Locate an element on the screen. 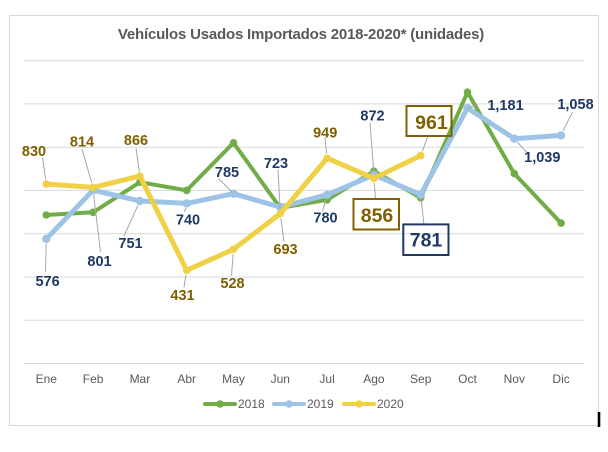 The width and height of the screenshot is (608, 452). svg-text: 866 is located at coordinates (136, 141).